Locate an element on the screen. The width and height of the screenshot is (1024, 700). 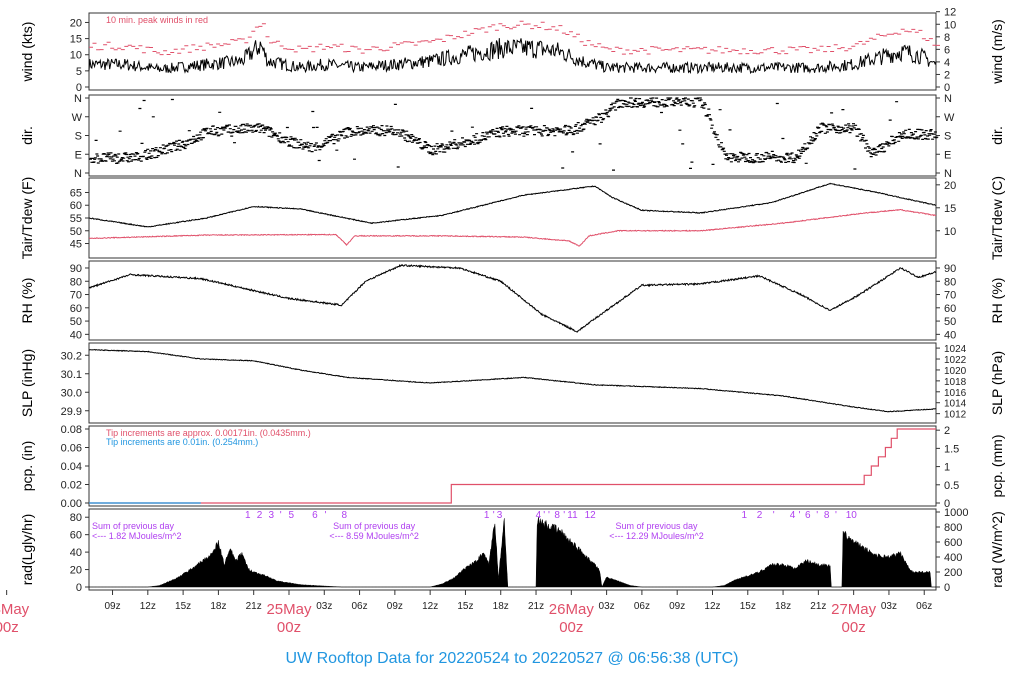
rad-hour-label: 11 is located at coordinates (572, 515).